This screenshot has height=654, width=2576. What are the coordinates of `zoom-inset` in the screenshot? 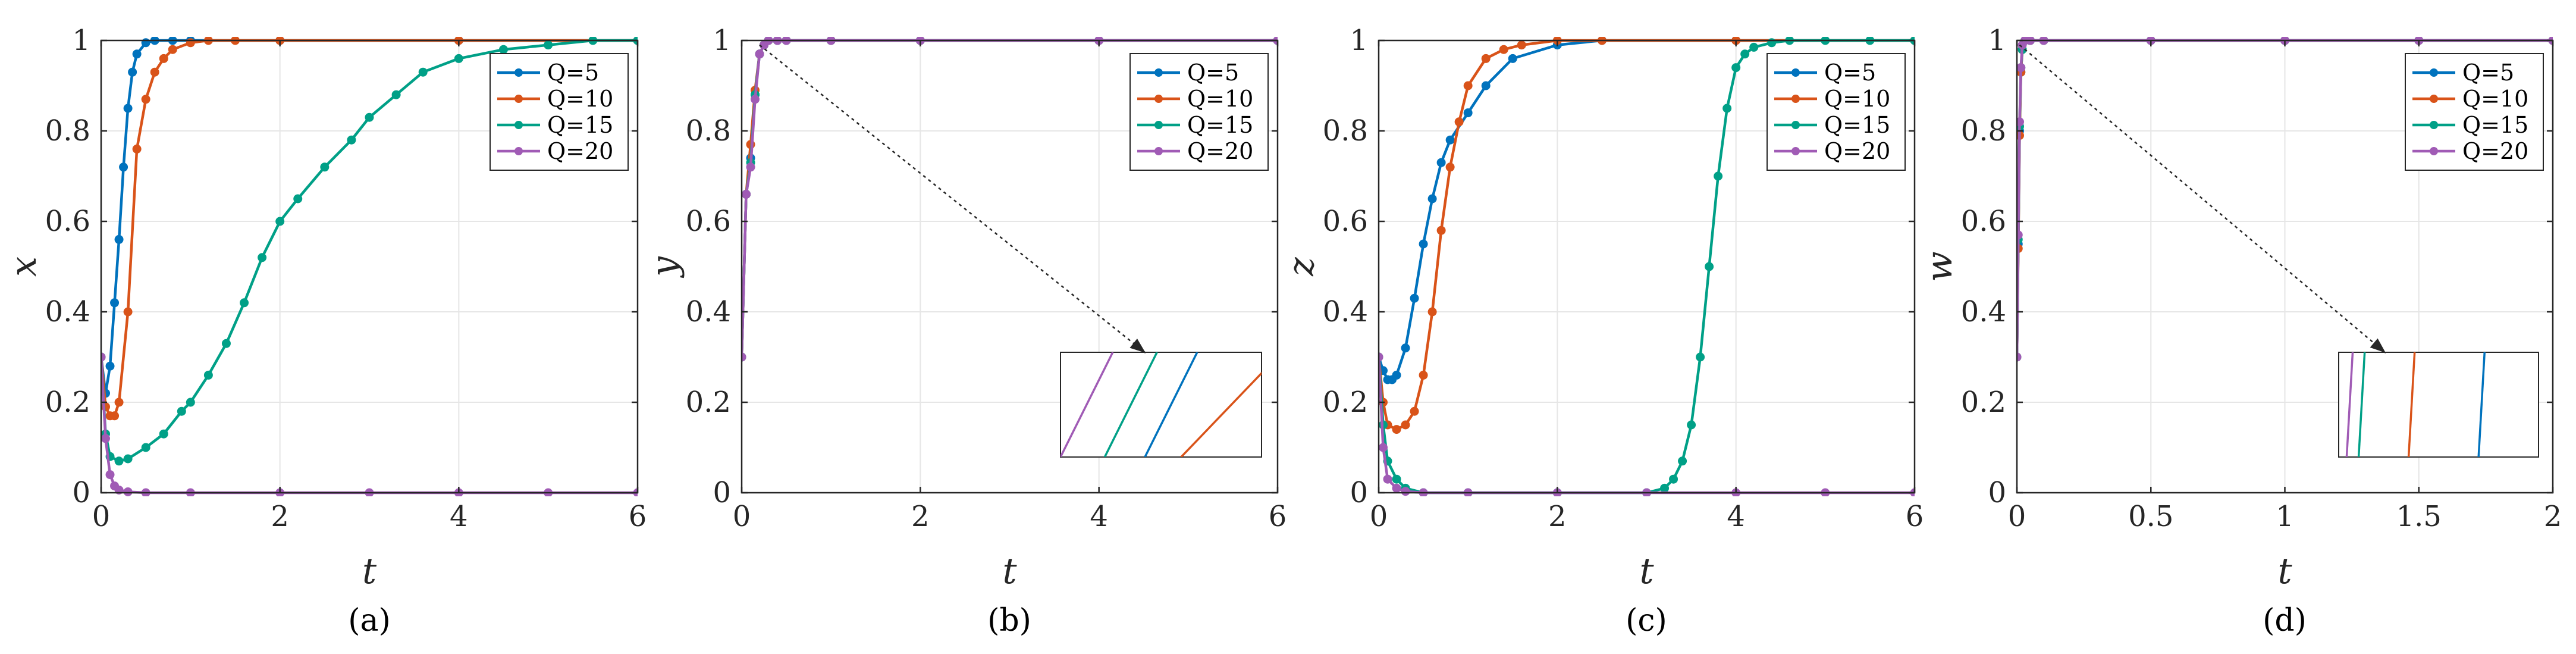 It's located at (1010, 251).